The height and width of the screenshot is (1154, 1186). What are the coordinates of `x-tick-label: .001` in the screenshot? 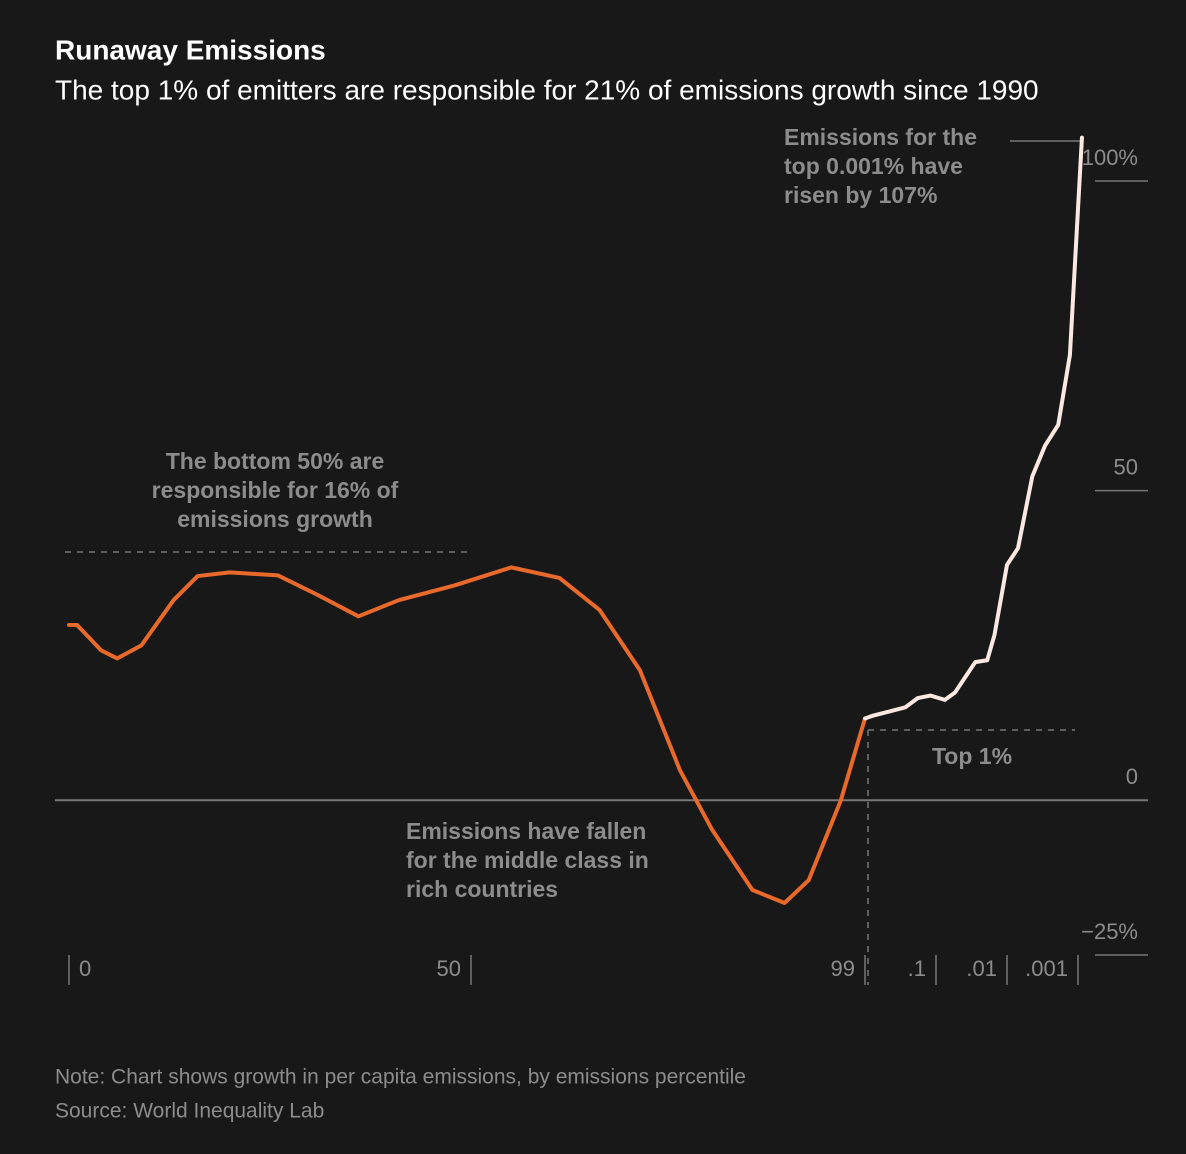 It's located at (1046, 968).